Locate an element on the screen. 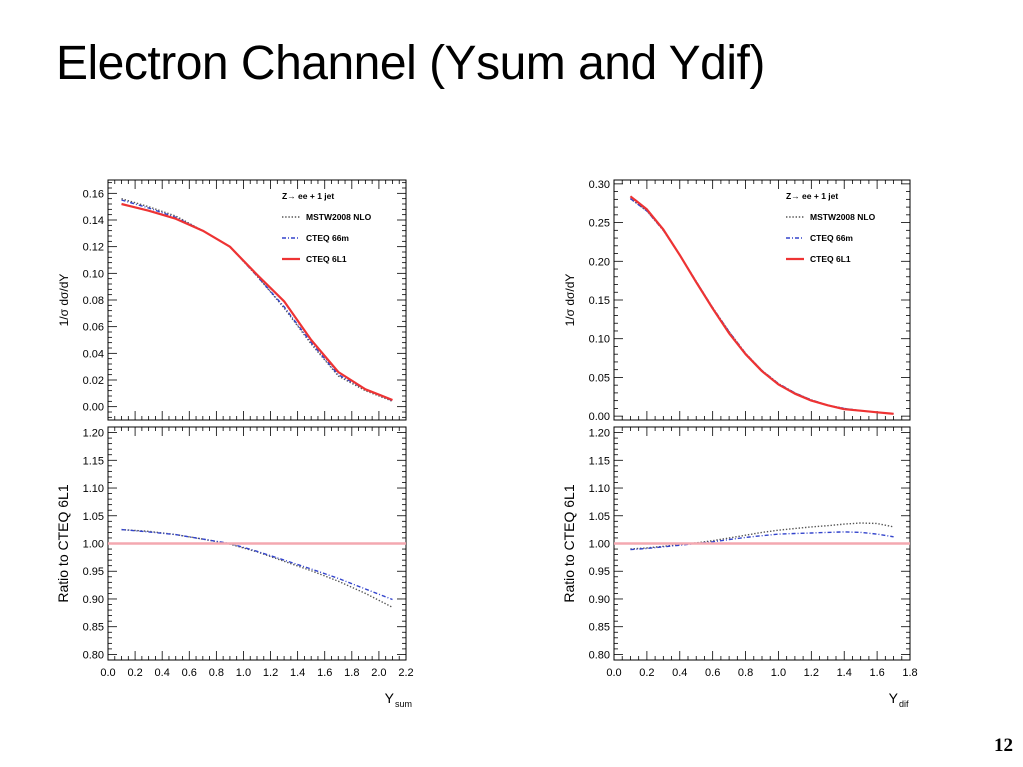 This screenshot has height=767, width=1023. y-tick-label: 0.05 is located at coordinates (599, 378).